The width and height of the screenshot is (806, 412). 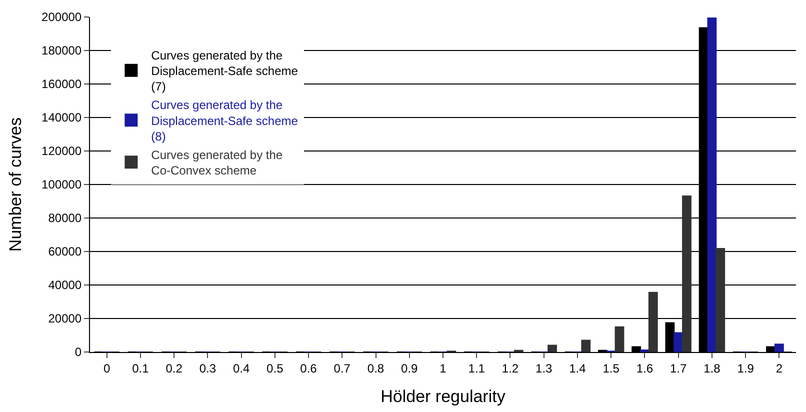 I want to click on x-tick-label: 0.3, so click(x=207, y=368).